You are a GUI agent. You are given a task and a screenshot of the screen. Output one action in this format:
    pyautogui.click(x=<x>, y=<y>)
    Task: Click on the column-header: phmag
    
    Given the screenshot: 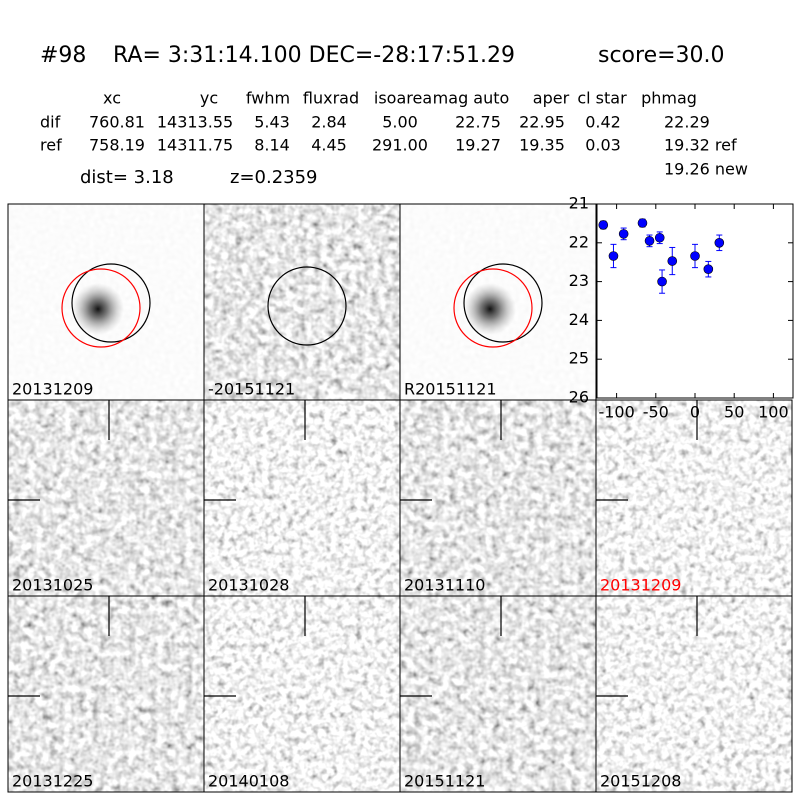 What is the action you would take?
    pyautogui.click(x=669, y=98)
    